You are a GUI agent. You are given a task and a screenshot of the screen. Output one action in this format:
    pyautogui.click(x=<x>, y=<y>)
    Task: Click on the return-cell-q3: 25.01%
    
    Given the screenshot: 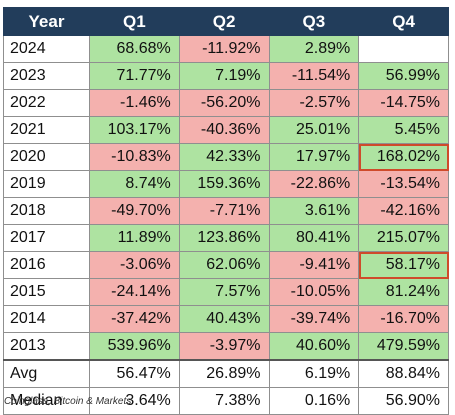 What is the action you would take?
    pyautogui.click(x=314, y=130)
    